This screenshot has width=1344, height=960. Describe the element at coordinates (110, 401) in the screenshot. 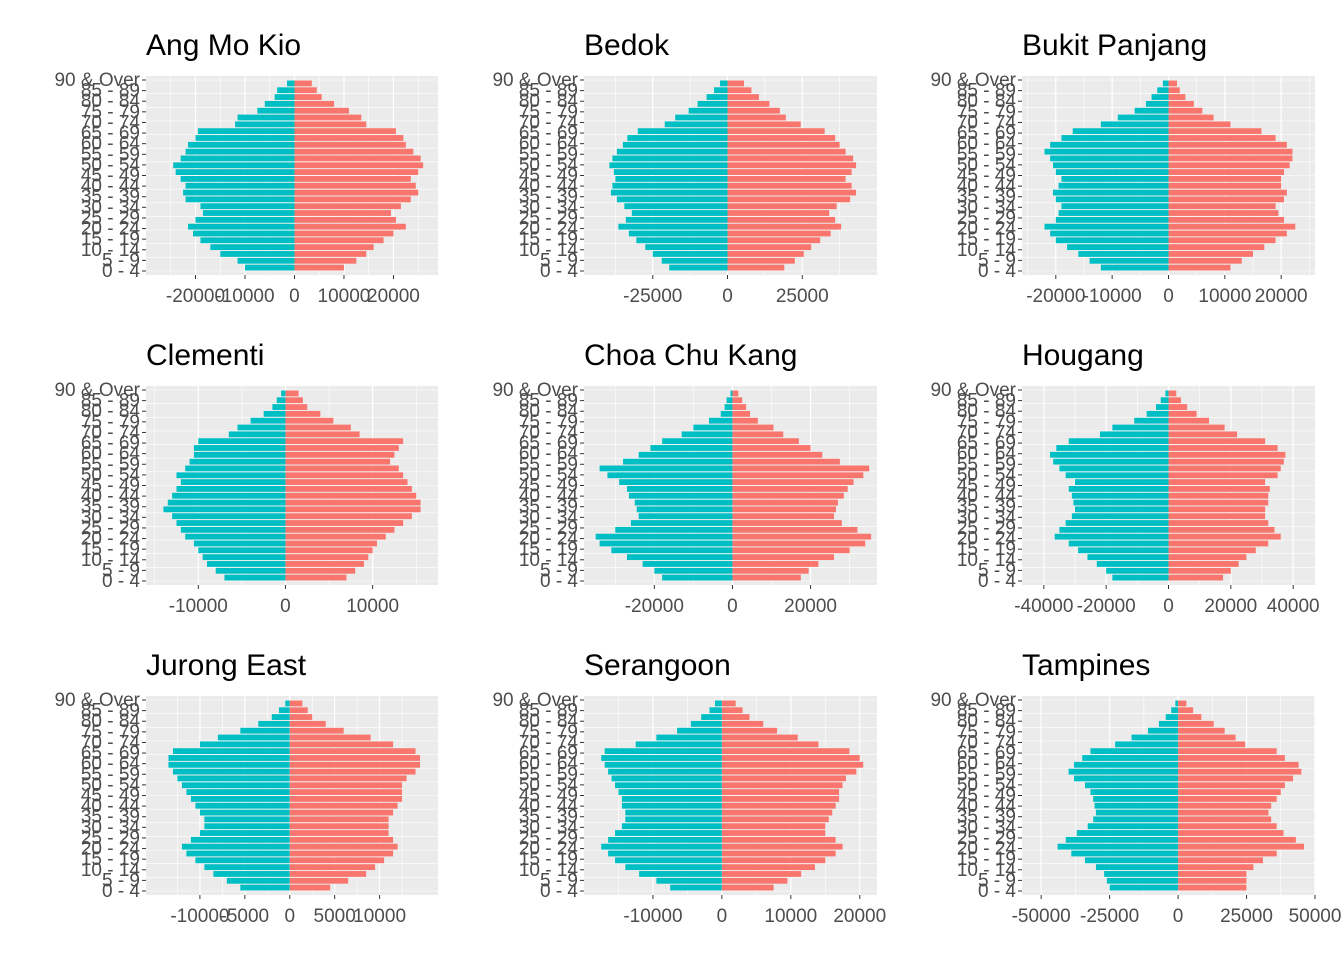

I see `y-tick-label: 85 - 89` at that location.